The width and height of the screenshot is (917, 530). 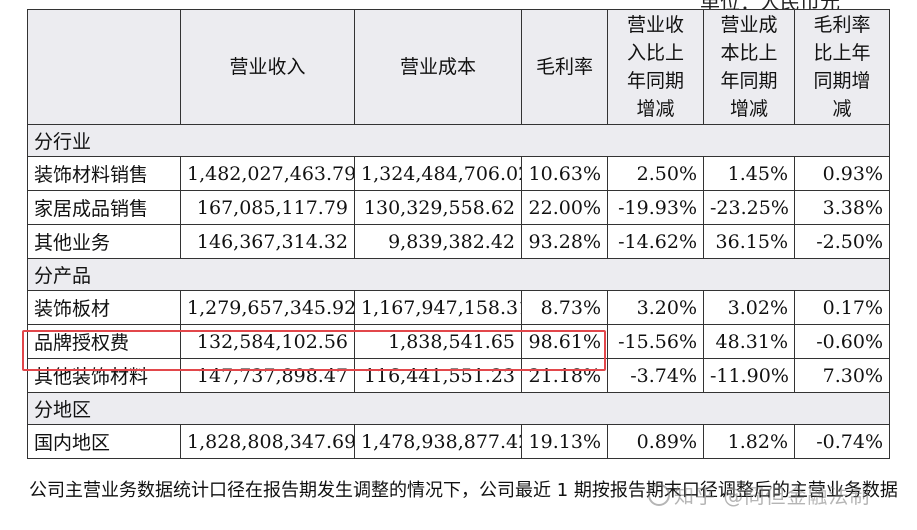 I want to click on row-label: 其他业务, so click(x=104, y=241).